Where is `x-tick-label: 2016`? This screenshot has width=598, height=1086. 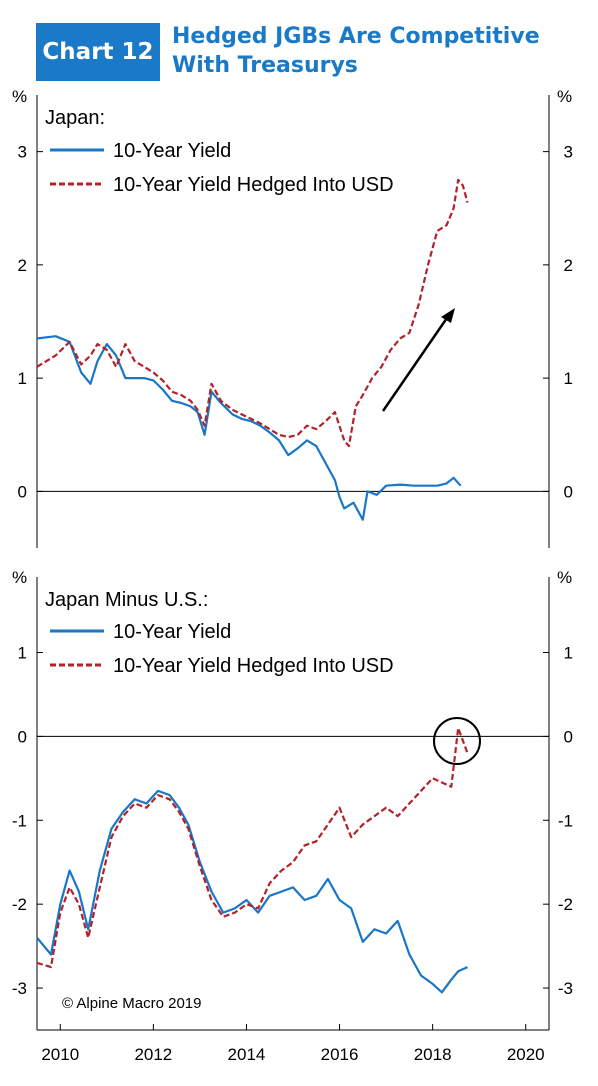
x-tick-label: 2016 is located at coordinates (340, 1054).